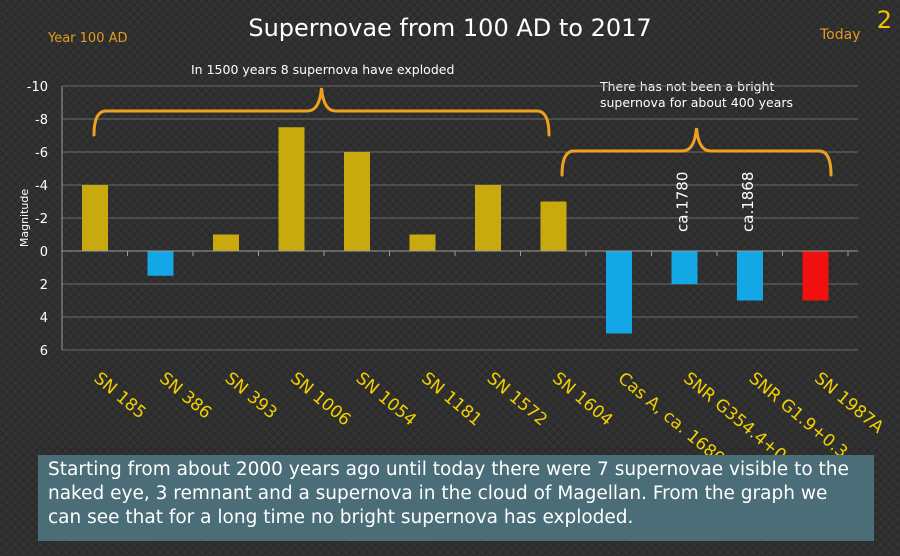  What do you see at coordinates (120, 396) in the screenshot?
I see `x-tick-label: SN 185` at bounding box center [120, 396].